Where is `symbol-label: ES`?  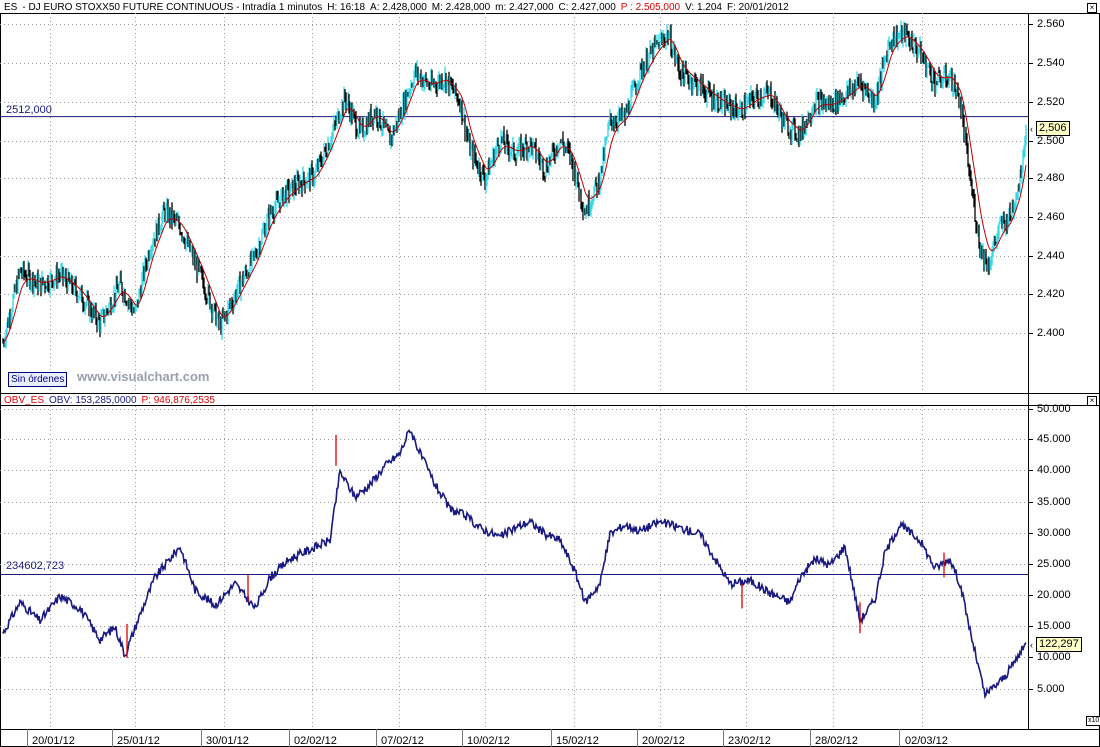
symbol-label: ES is located at coordinates (11, 7).